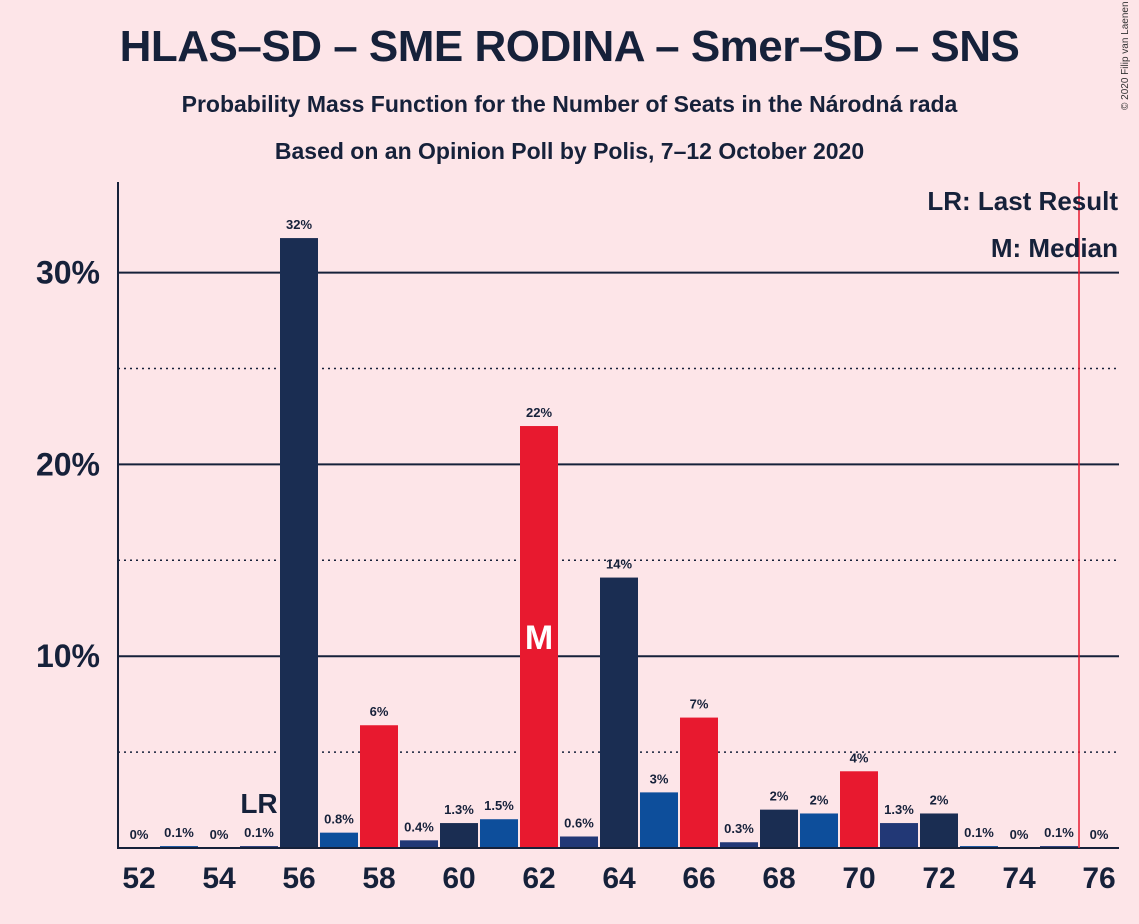 The width and height of the screenshot is (1139, 924). I want to click on bar-label-75: 0.1%, so click(1059, 832).